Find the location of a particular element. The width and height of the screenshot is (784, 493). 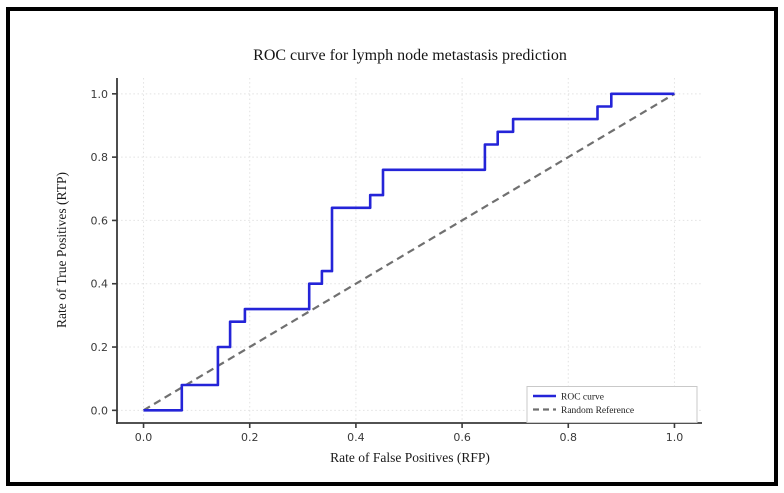

y-tick-label: 0.4 is located at coordinates (100, 284).